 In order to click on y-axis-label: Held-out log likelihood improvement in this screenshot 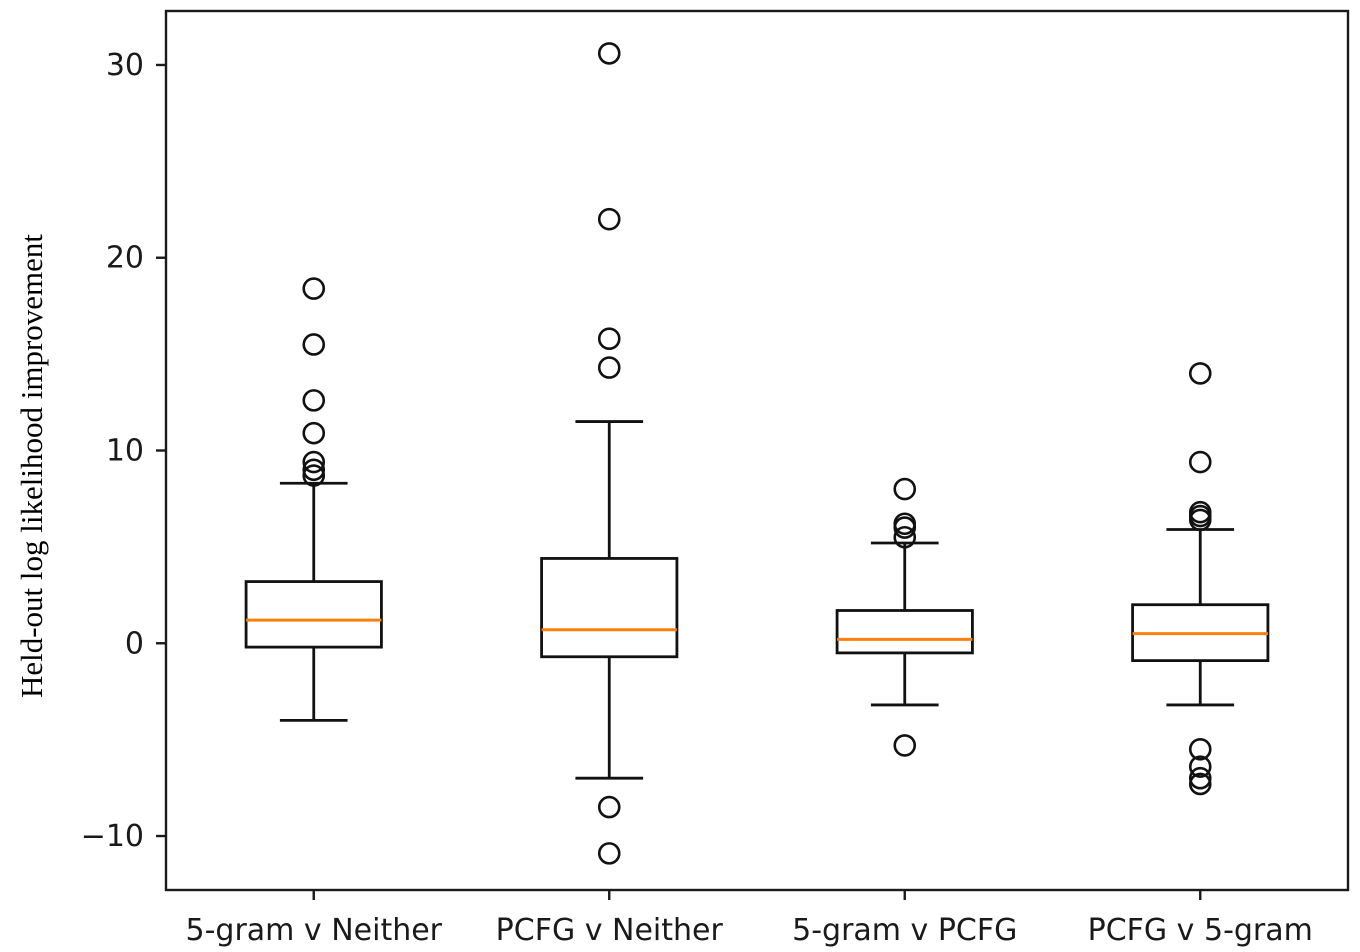, I will do `click(31, 466)`.